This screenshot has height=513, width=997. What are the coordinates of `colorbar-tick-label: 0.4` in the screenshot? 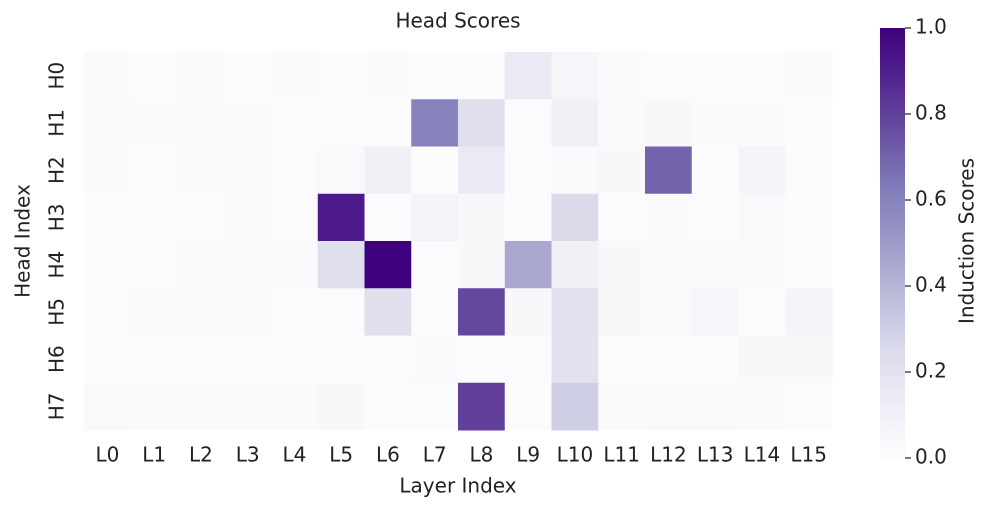 It's located at (931, 285).